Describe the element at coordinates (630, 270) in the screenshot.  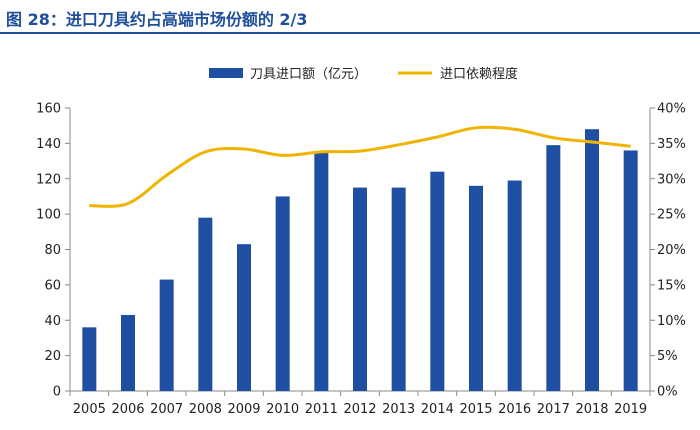
I see `bar-2019` at that location.